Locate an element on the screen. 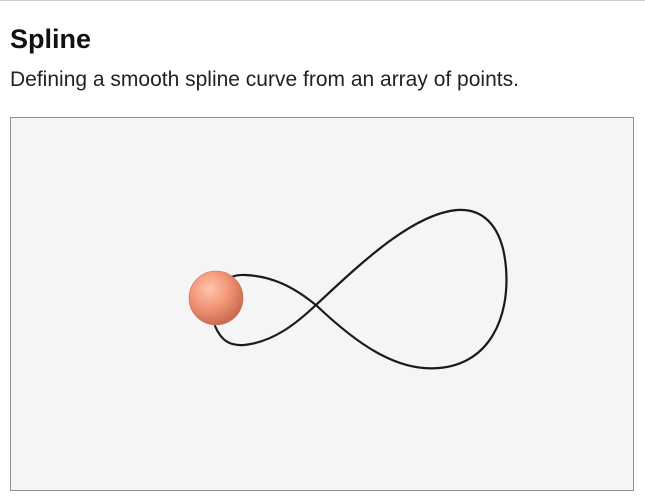 This screenshot has width=645, height=503. top-divider is located at coordinates (322, 0).